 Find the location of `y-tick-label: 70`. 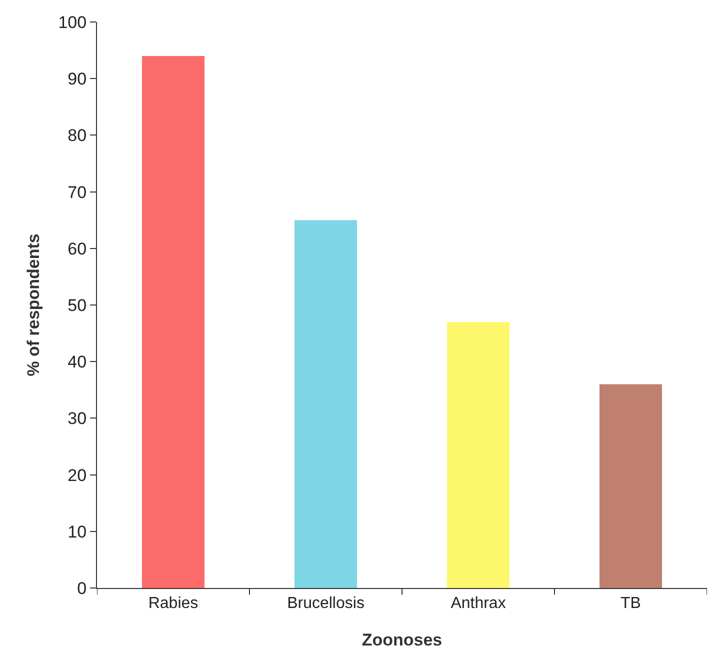

y-tick-label: 70 is located at coordinates (77, 192).